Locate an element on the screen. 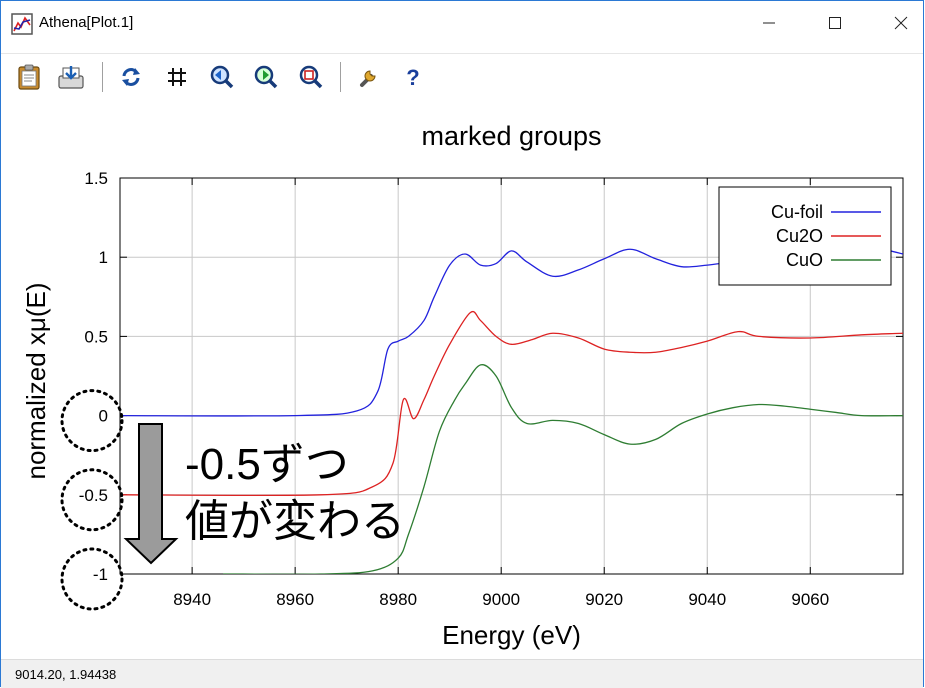  maximize-button is located at coordinates (835, 23).